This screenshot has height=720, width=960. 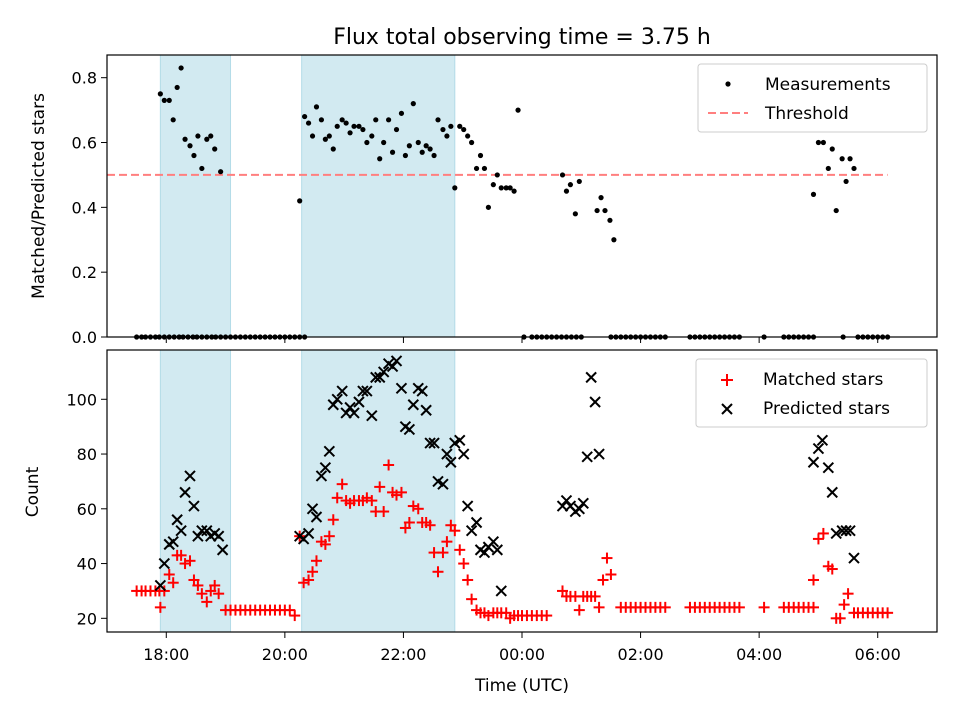 What do you see at coordinates (84, 337) in the screenshot?
I see `y-tick-label: 0.0` at bounding box center [84, 337].